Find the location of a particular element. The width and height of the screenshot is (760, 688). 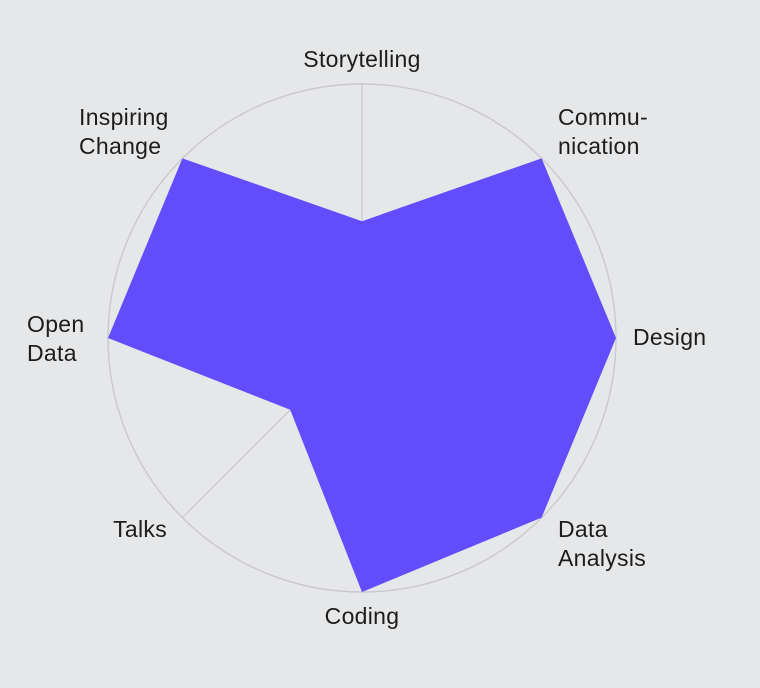

axis-label-line: Design is located at coordinates (669, 337).